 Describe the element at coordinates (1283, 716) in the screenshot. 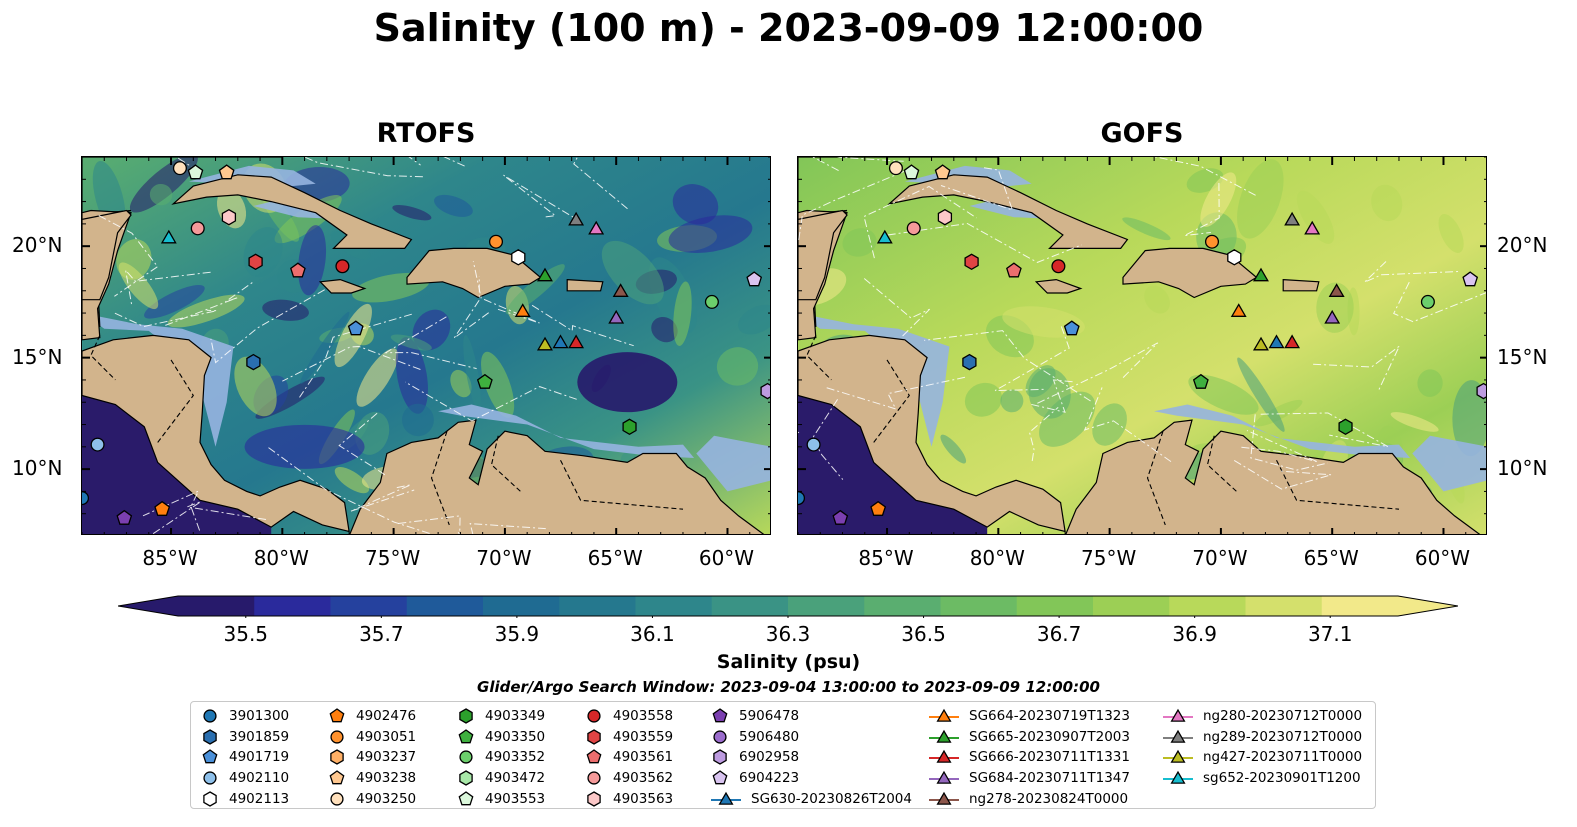

I see `legend-label: ng280-20230712T0000` at that location.